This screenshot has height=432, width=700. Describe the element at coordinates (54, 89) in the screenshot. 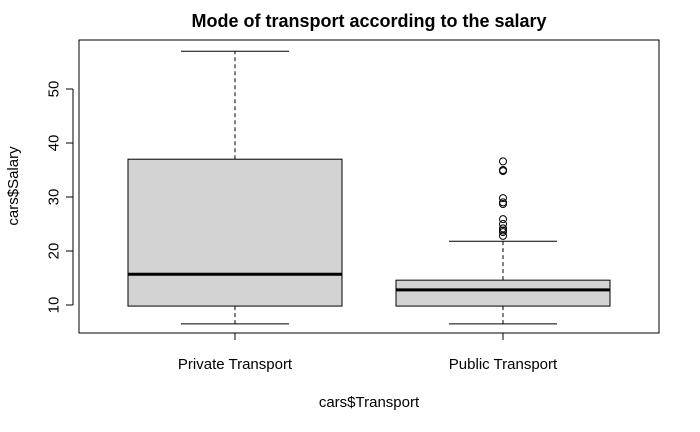

I see `y-tick-label: 50` at that location.